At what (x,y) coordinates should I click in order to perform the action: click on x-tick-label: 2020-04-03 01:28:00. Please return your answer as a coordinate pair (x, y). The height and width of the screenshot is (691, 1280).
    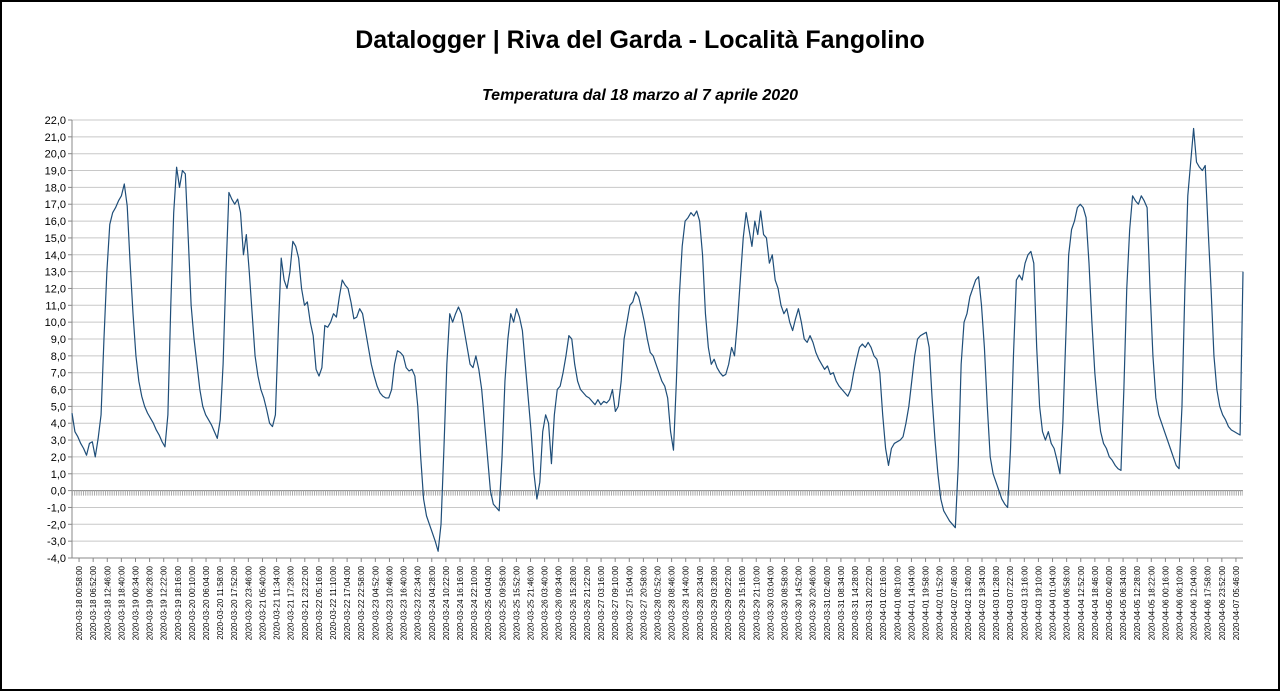
    Looking at the image, I should click on (996, 602).